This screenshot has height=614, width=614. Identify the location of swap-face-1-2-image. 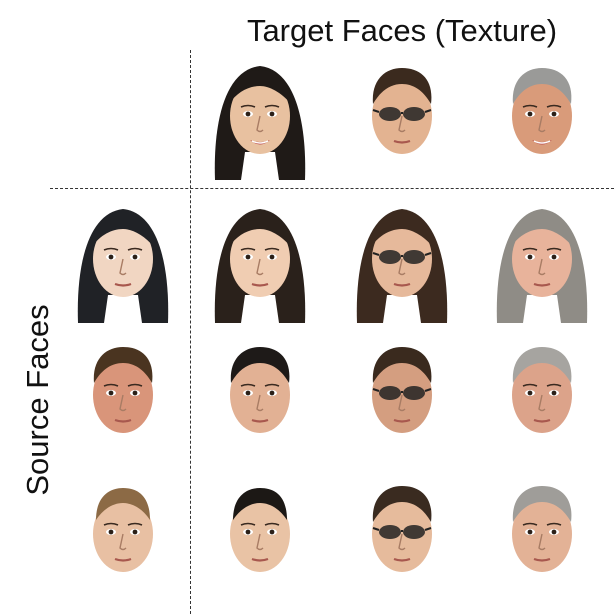
(402, 266).